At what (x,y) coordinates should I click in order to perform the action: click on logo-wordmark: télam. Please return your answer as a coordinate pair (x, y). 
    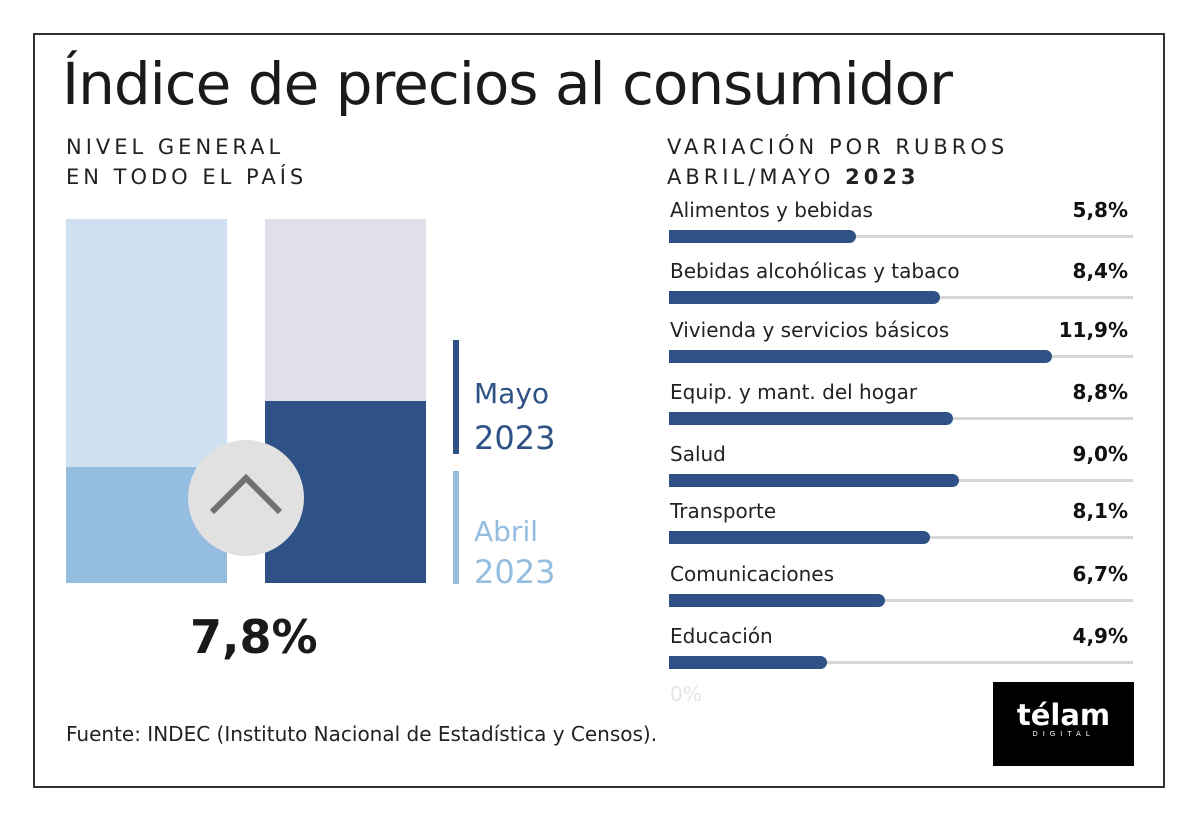
    Looking at the image, I should click on (1063, 715).